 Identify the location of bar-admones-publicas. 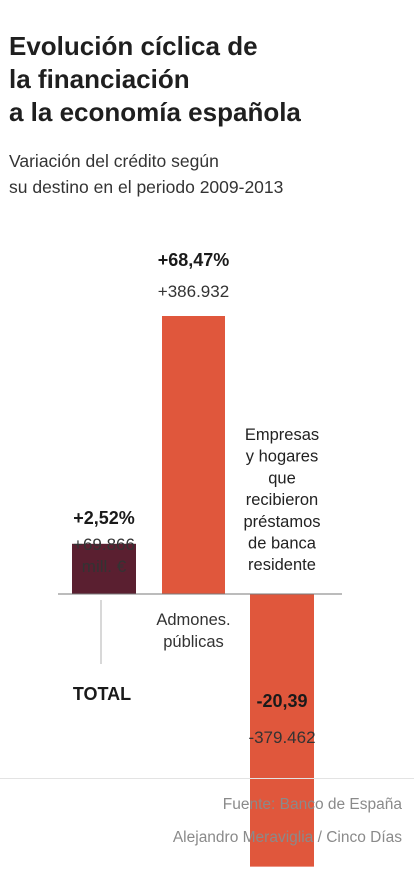
(193, 455).